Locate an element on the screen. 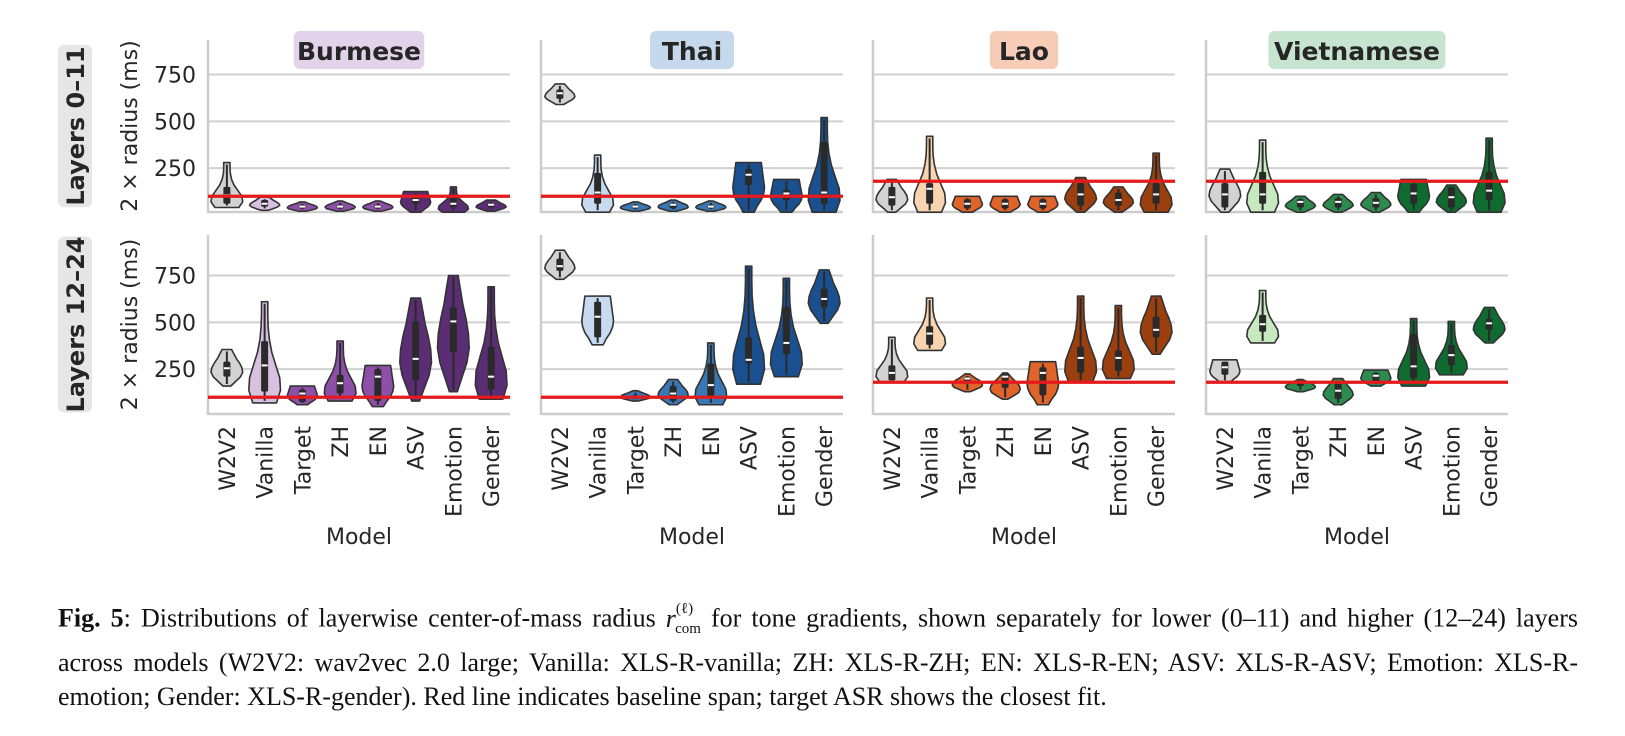 Image resolution: width=1625 pixels, height=736 pixels. row-label-group: Layers 12–24 is located at coordinates (75, 324).